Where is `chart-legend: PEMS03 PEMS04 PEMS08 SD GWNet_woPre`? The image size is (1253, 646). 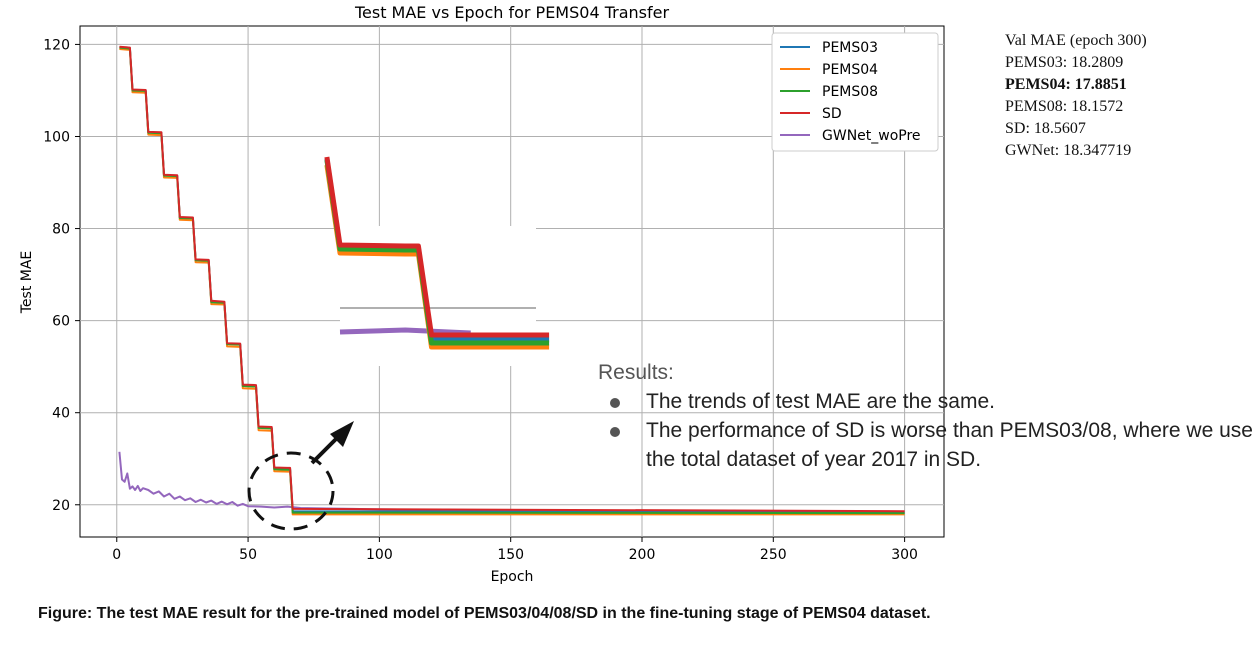 chart-legend: PEMS03 PEMS04 PEMS08 SD GWNet_woPre is located at coordinates (855, 92).